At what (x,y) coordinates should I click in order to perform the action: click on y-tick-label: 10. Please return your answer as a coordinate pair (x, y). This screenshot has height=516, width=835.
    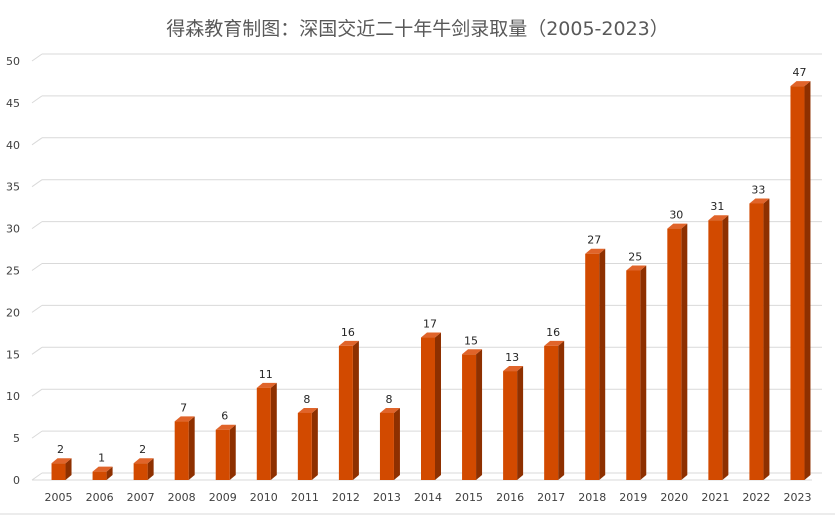
    Looking at the image, I should click on (13, 396).